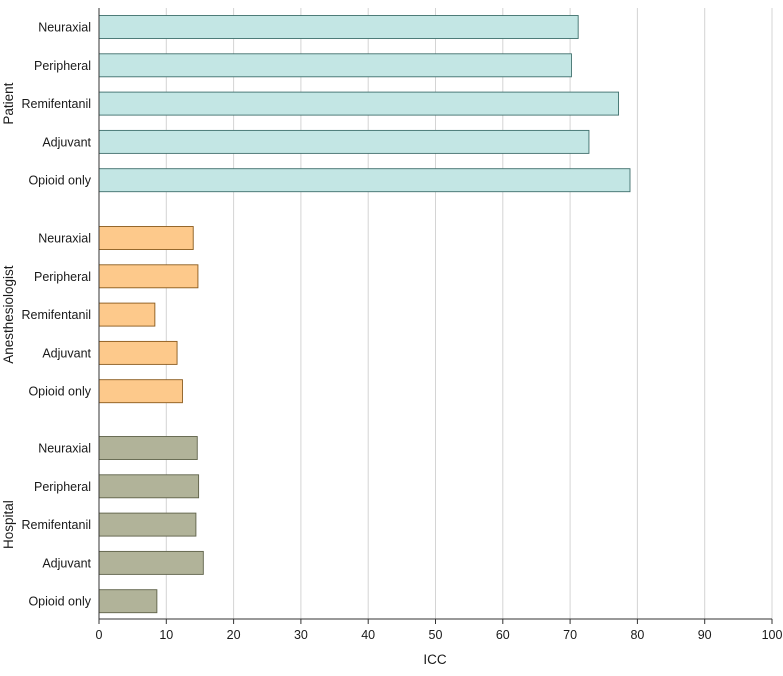 Image resolution: width=783 pixels, height=676 pixels. What do you see at coordinates (705, 635) in the screenshot?
I see `x-tick-label: 90` at bounding box center [705, 635].